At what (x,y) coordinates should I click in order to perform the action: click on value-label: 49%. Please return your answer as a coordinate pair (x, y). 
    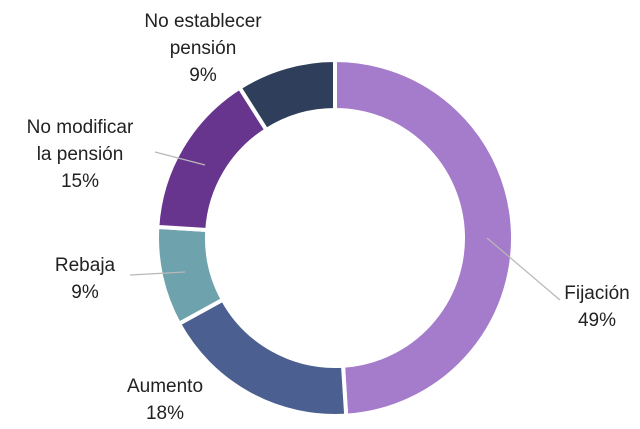
    Looking at the image, I should click on (597, 320).